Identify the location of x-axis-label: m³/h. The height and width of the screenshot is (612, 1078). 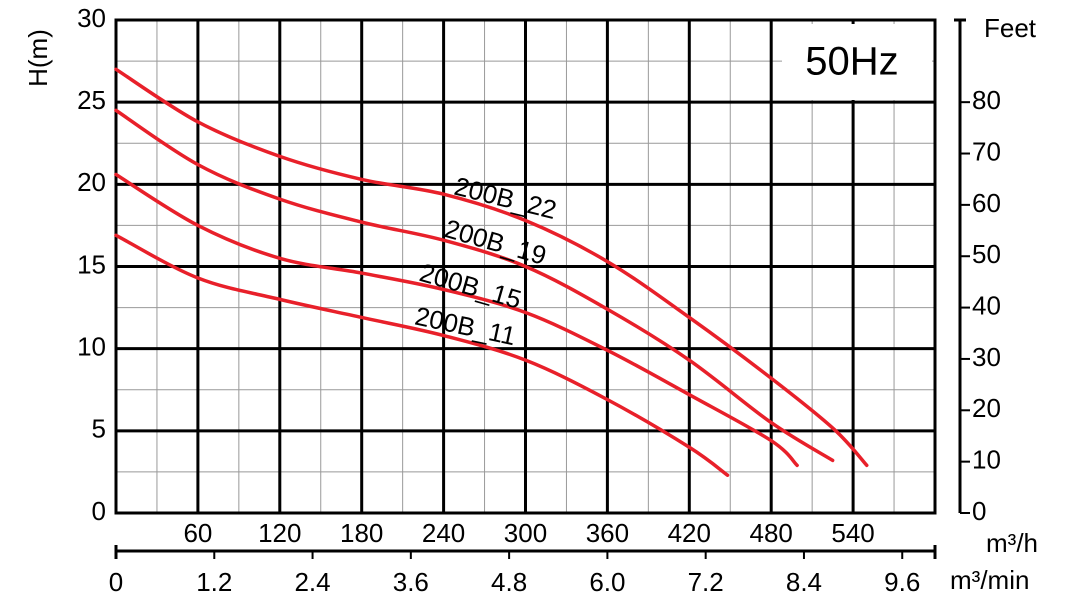
(1012, 543).